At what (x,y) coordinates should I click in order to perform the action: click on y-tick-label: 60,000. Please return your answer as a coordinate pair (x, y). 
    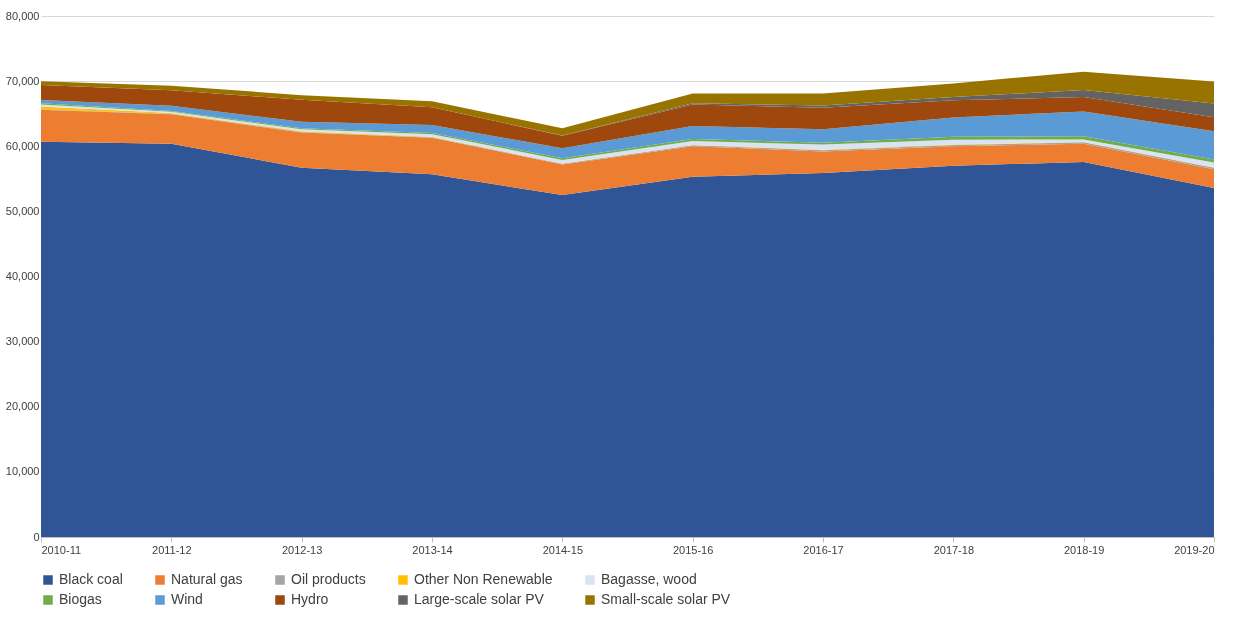
    Looking at the image, I should click on (22, 145).